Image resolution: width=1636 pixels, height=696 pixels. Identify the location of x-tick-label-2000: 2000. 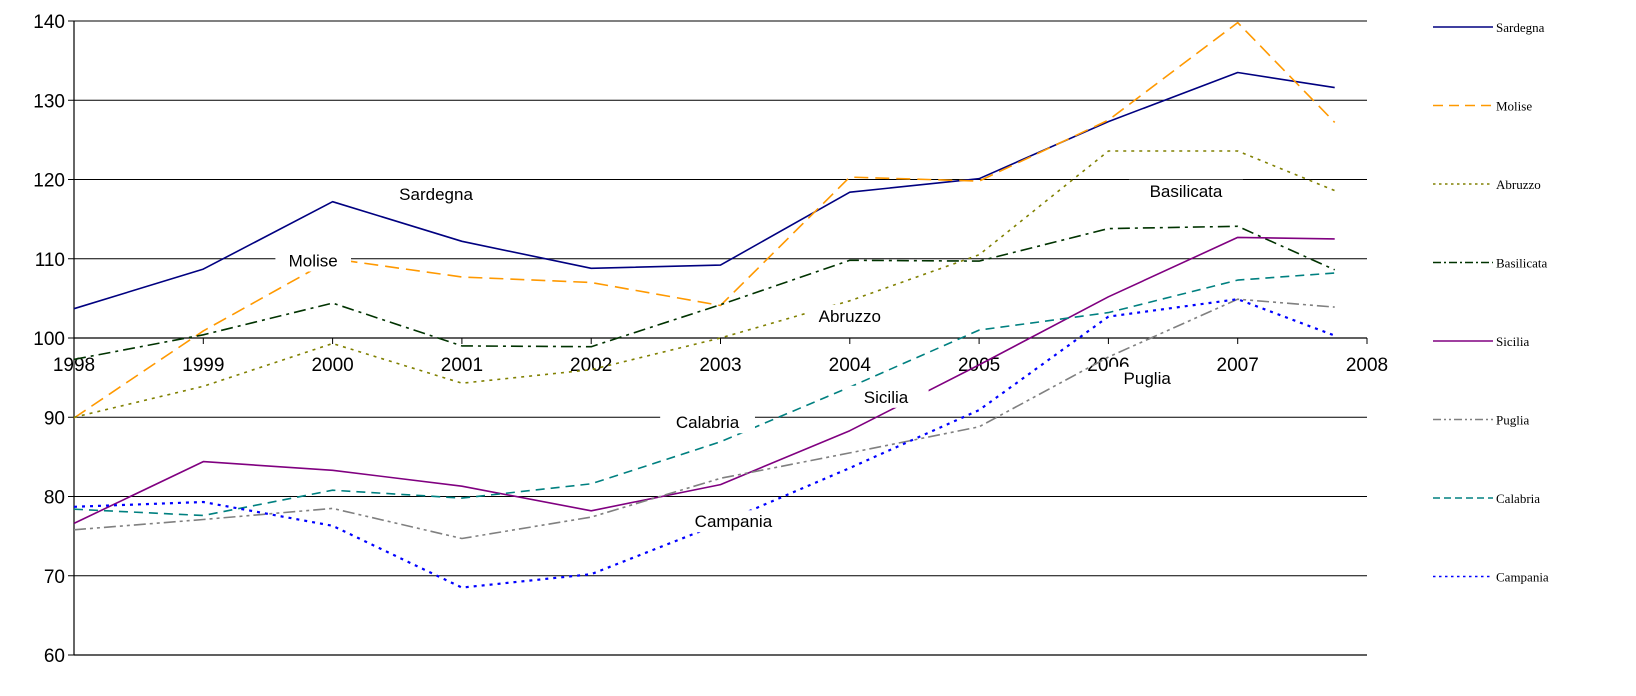
(332, 365).